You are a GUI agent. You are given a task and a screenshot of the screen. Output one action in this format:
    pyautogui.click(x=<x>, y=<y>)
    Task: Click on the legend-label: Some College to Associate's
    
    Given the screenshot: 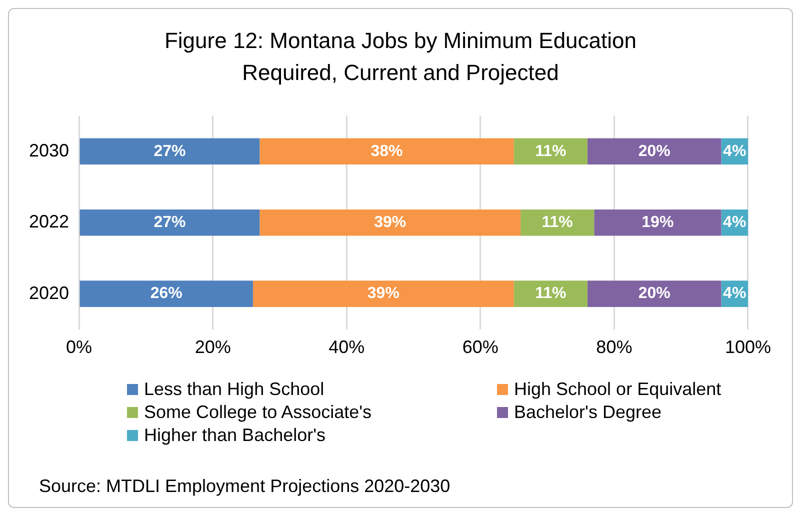 What is the action you would take?
    pyautogui.click(x=258, y=412)
    